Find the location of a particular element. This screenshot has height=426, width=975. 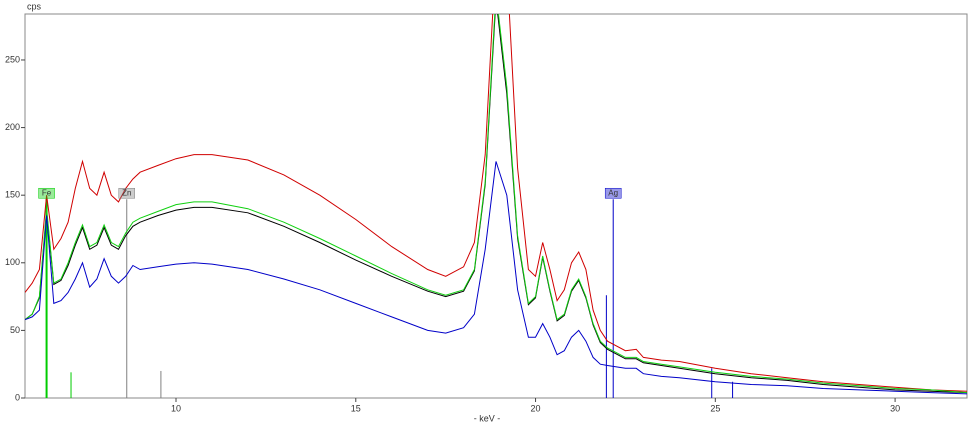

y-tick-label: 50 is located at coordinates (15, 330).